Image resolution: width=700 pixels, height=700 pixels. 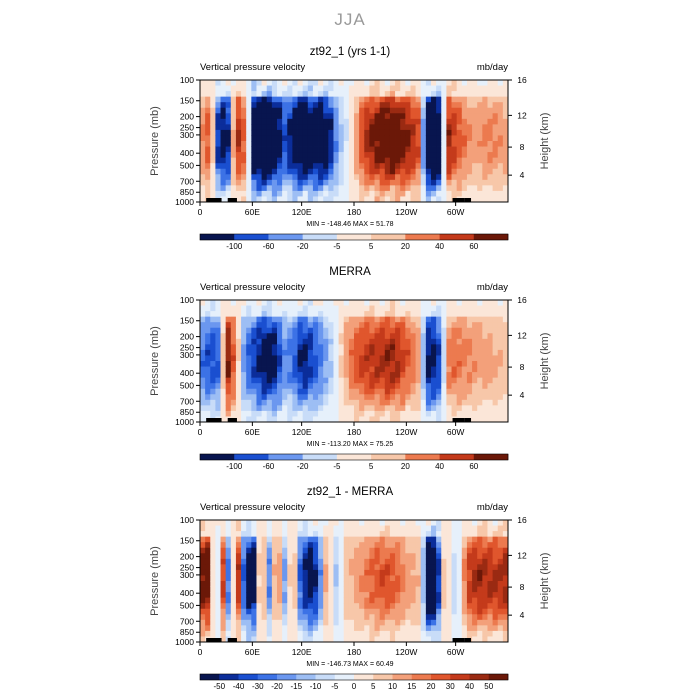 What do you see at coordinates (187, 557) in the screenshot?
I see `y-tick-label: 200` at bounding box center [187, 557].